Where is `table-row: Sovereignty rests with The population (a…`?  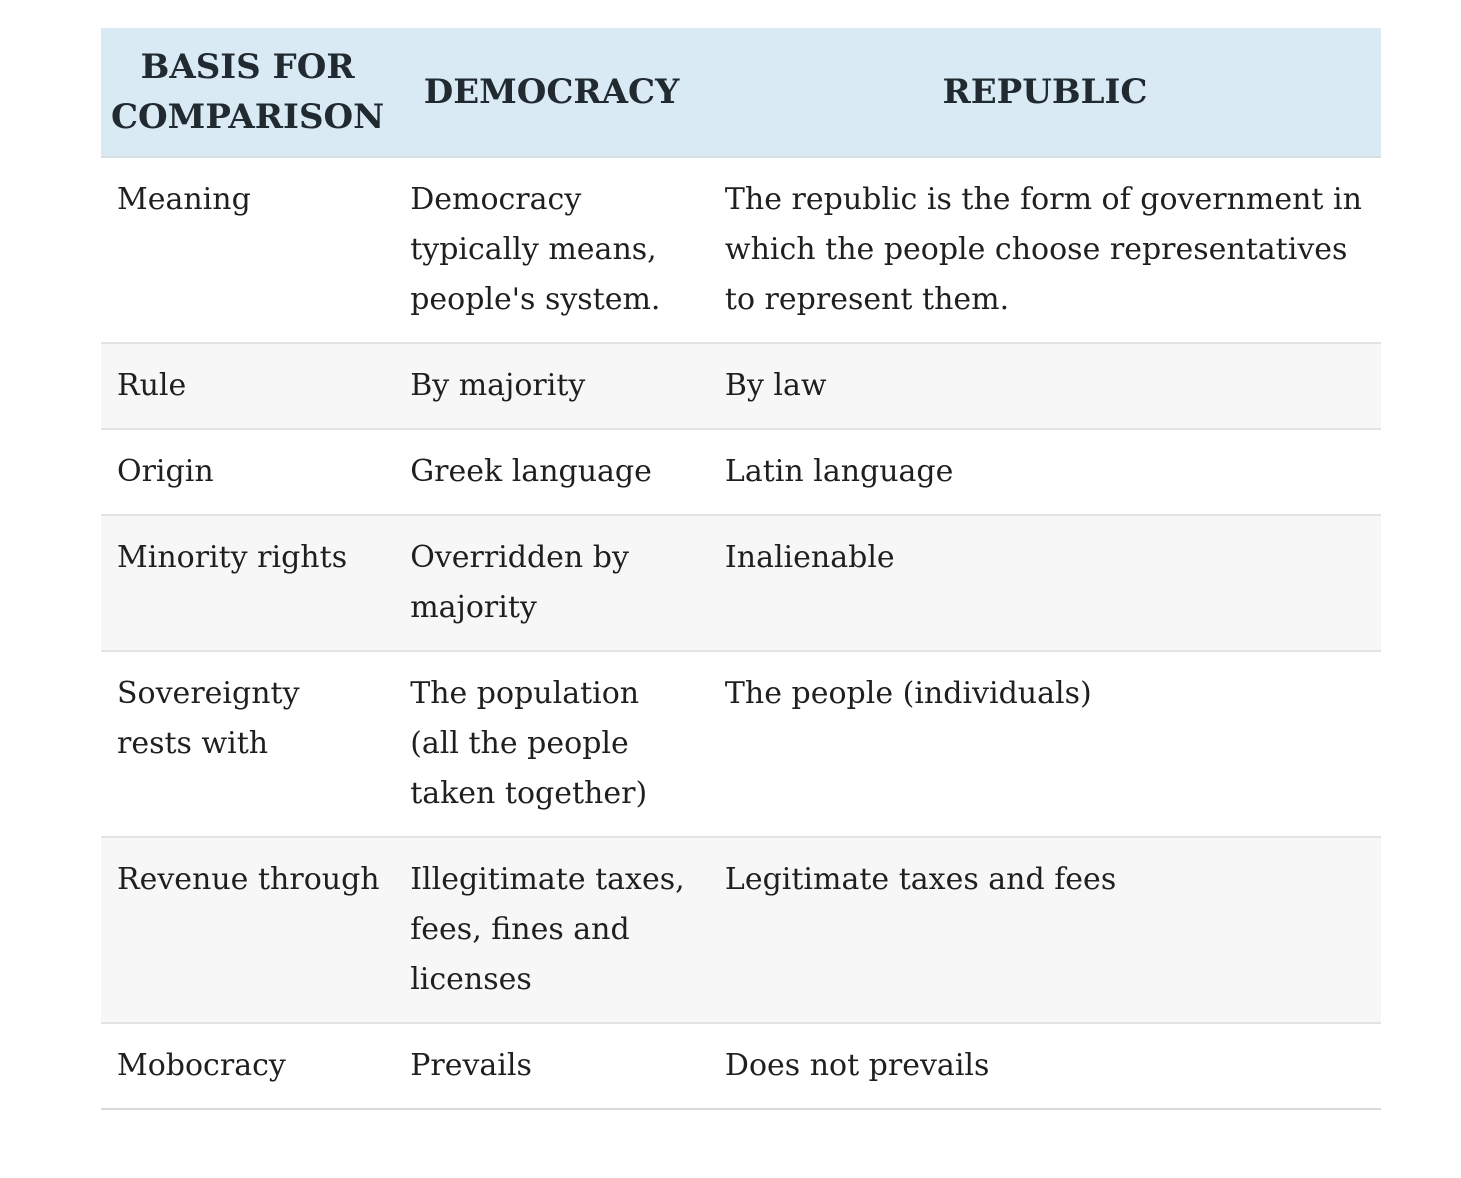
table-row: Sovereignty rests with The population (a… is located at coordinates (741, 744).